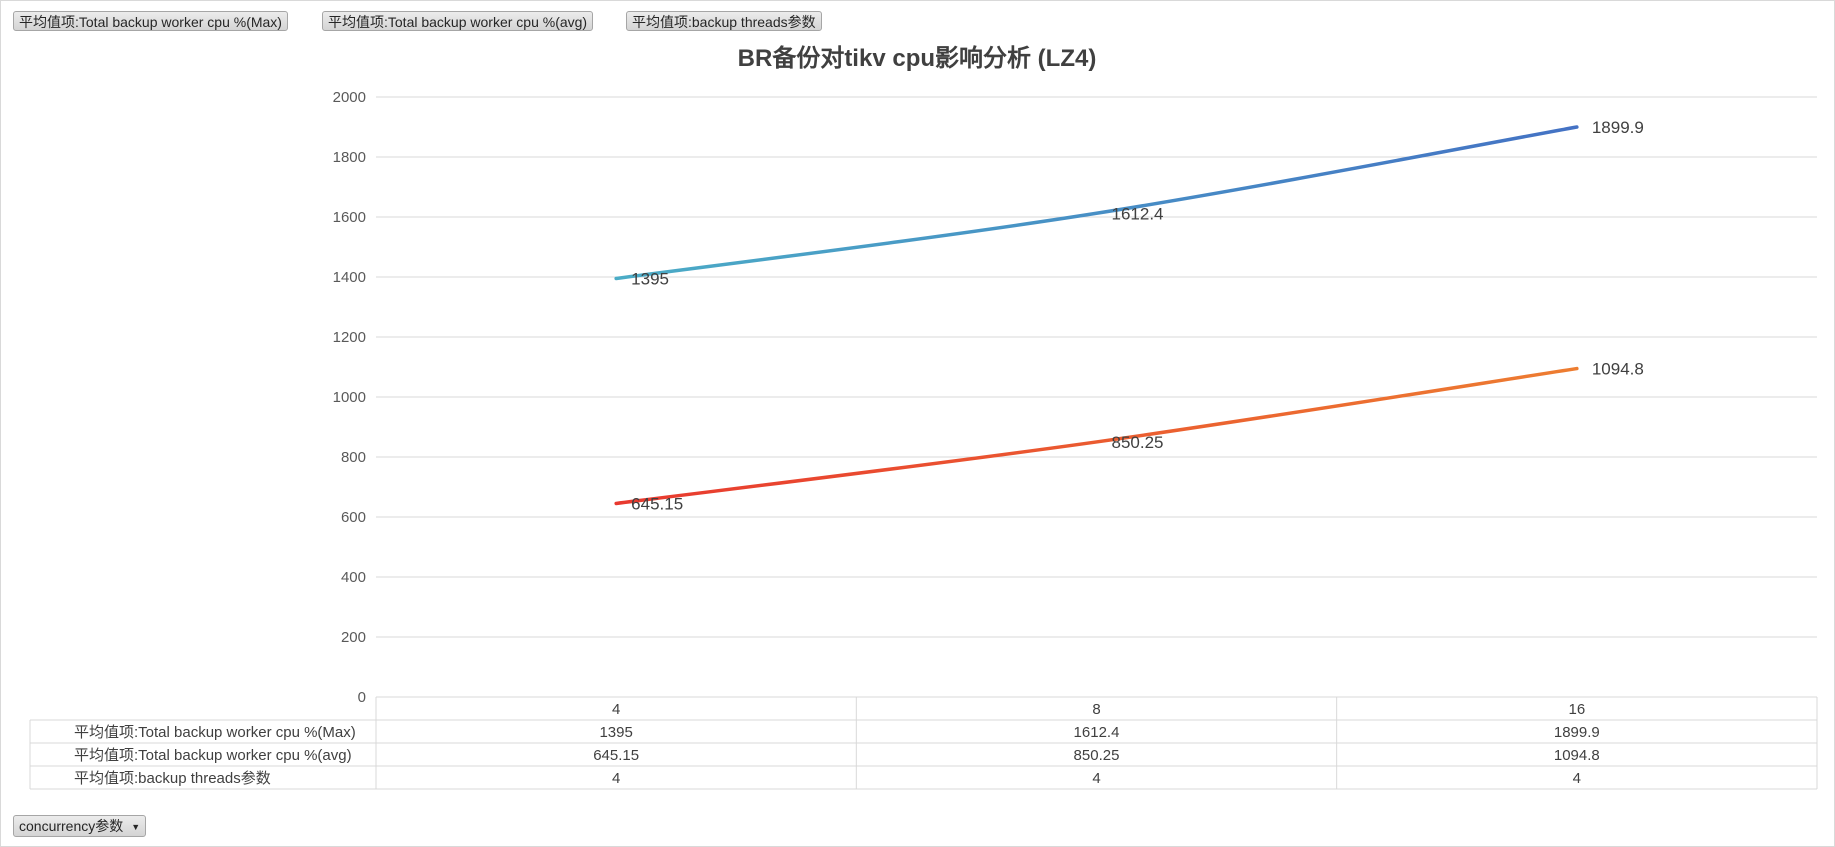  I want to click on chart-title: BR备份对tikv cpu影响分析 (LZ4), so click(917, 58).